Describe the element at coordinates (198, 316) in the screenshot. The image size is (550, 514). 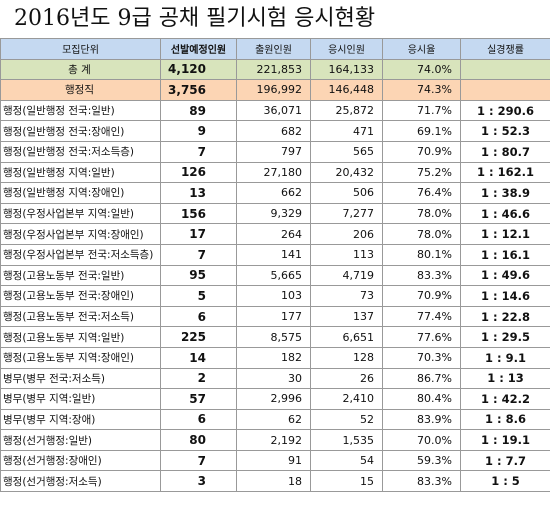
I see `table-cell: 6` at that location.